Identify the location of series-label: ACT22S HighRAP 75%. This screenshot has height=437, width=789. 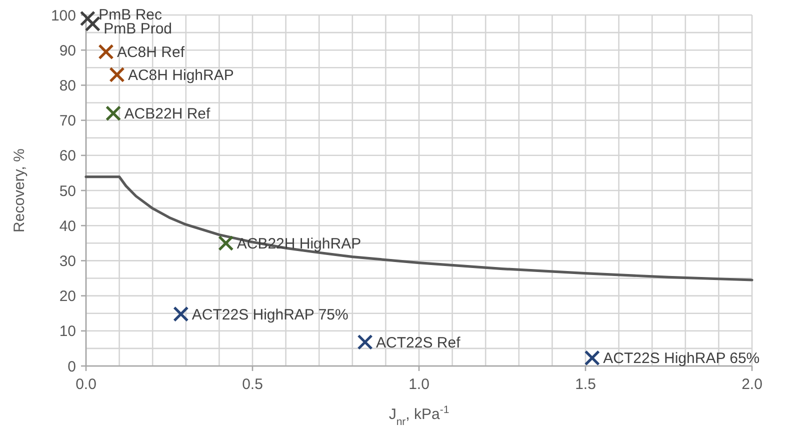
(270, 315).